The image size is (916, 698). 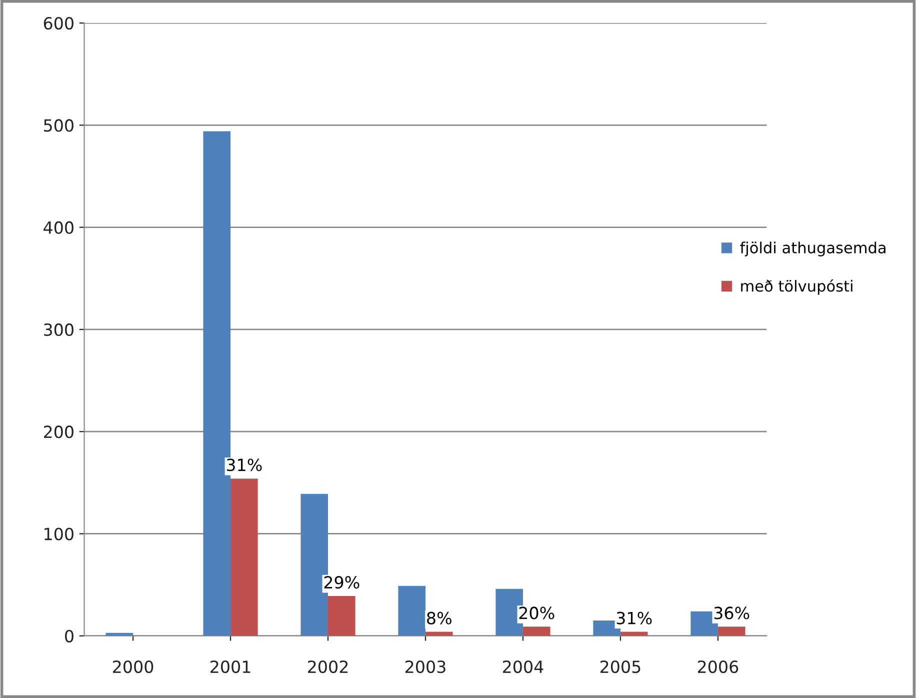 I want to click on x-tick-label: 2000, so click(x=133, y=667).